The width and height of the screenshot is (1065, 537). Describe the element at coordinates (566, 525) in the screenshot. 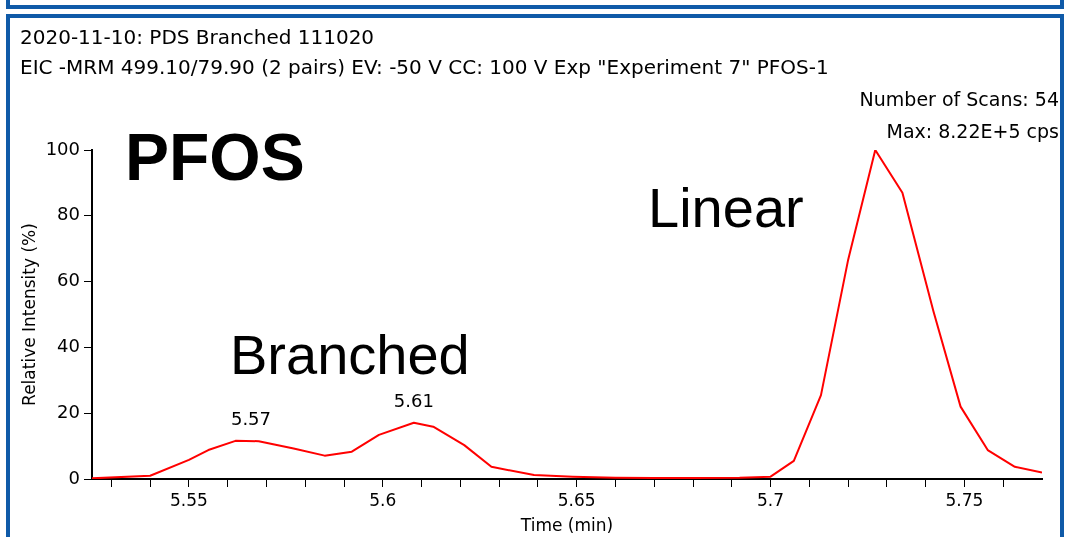

I see `x-axis-title: Time (min)` at that location.